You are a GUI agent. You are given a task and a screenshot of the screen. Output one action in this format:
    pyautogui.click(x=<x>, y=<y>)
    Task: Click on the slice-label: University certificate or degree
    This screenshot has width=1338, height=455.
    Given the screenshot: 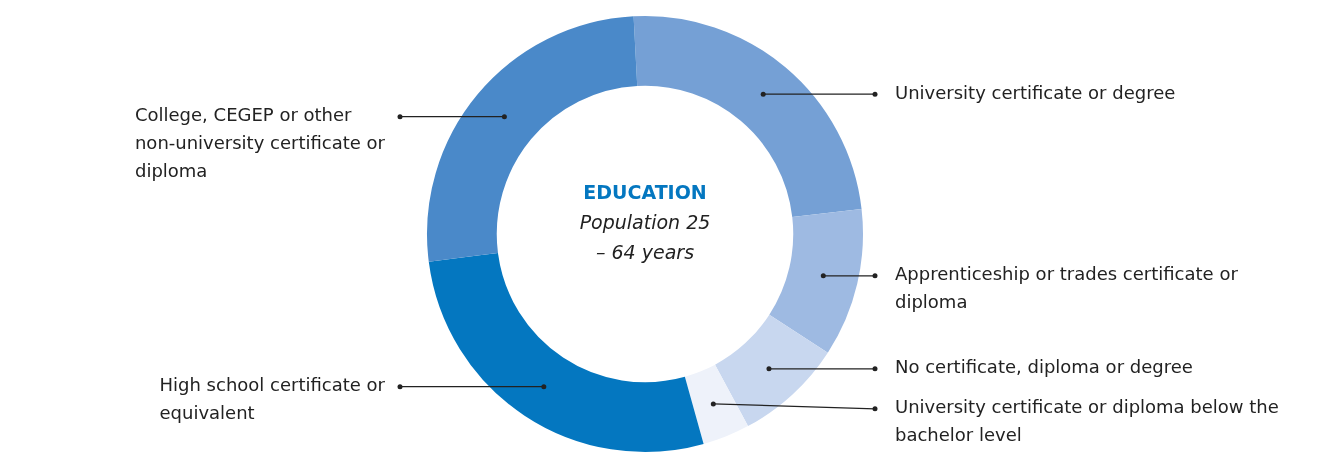 What is the action you would take?
    pyautogui.click(x=1035, y=92)
    